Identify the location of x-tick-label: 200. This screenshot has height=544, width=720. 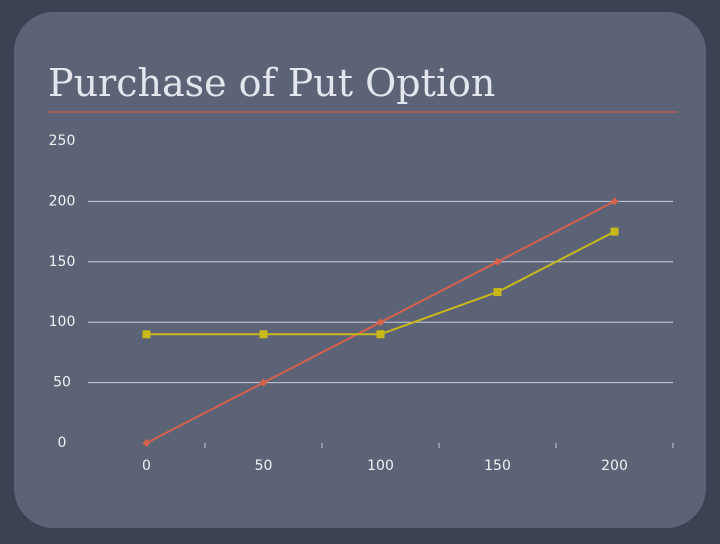
(614, 466).